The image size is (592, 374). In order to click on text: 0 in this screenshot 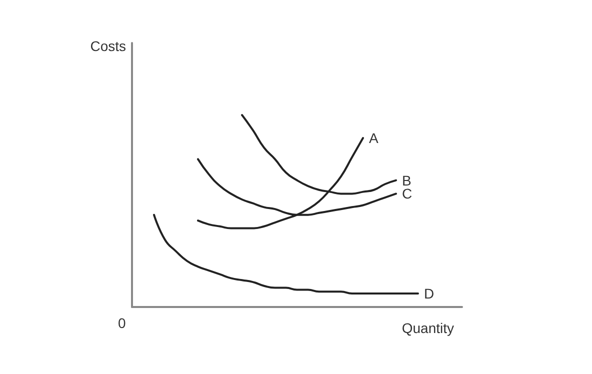, I will do `click(122, 323)`.